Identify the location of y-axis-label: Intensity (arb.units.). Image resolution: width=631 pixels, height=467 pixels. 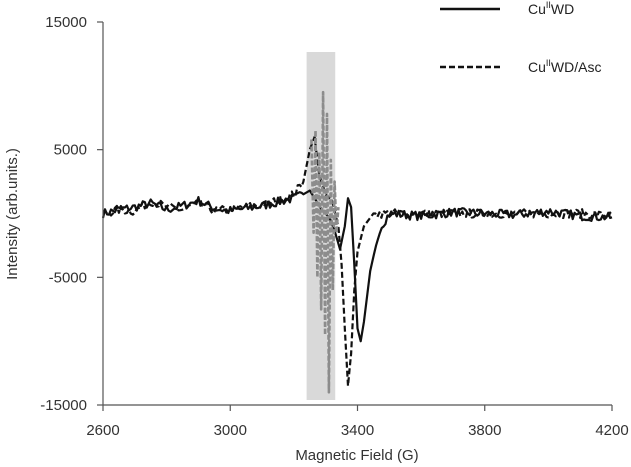
(12, 214).